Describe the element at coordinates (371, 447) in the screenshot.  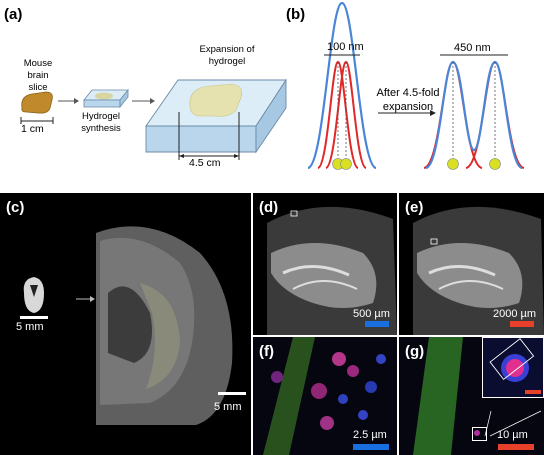
I see `panel-f-scalebar` at that location.